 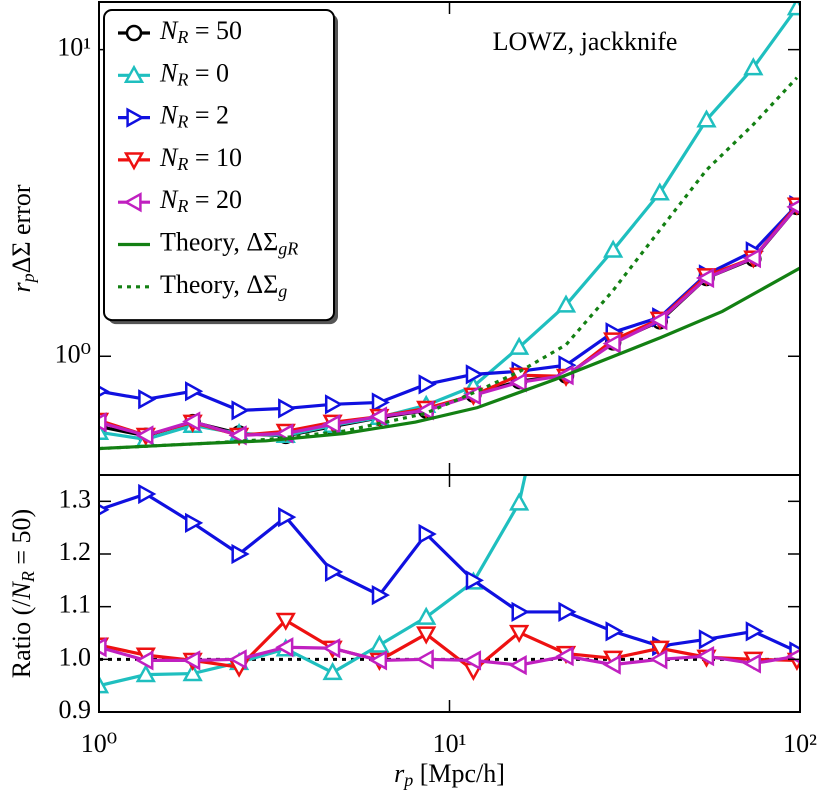 I want to click on legend-label: NR = 10, so click(x=200, y=158).